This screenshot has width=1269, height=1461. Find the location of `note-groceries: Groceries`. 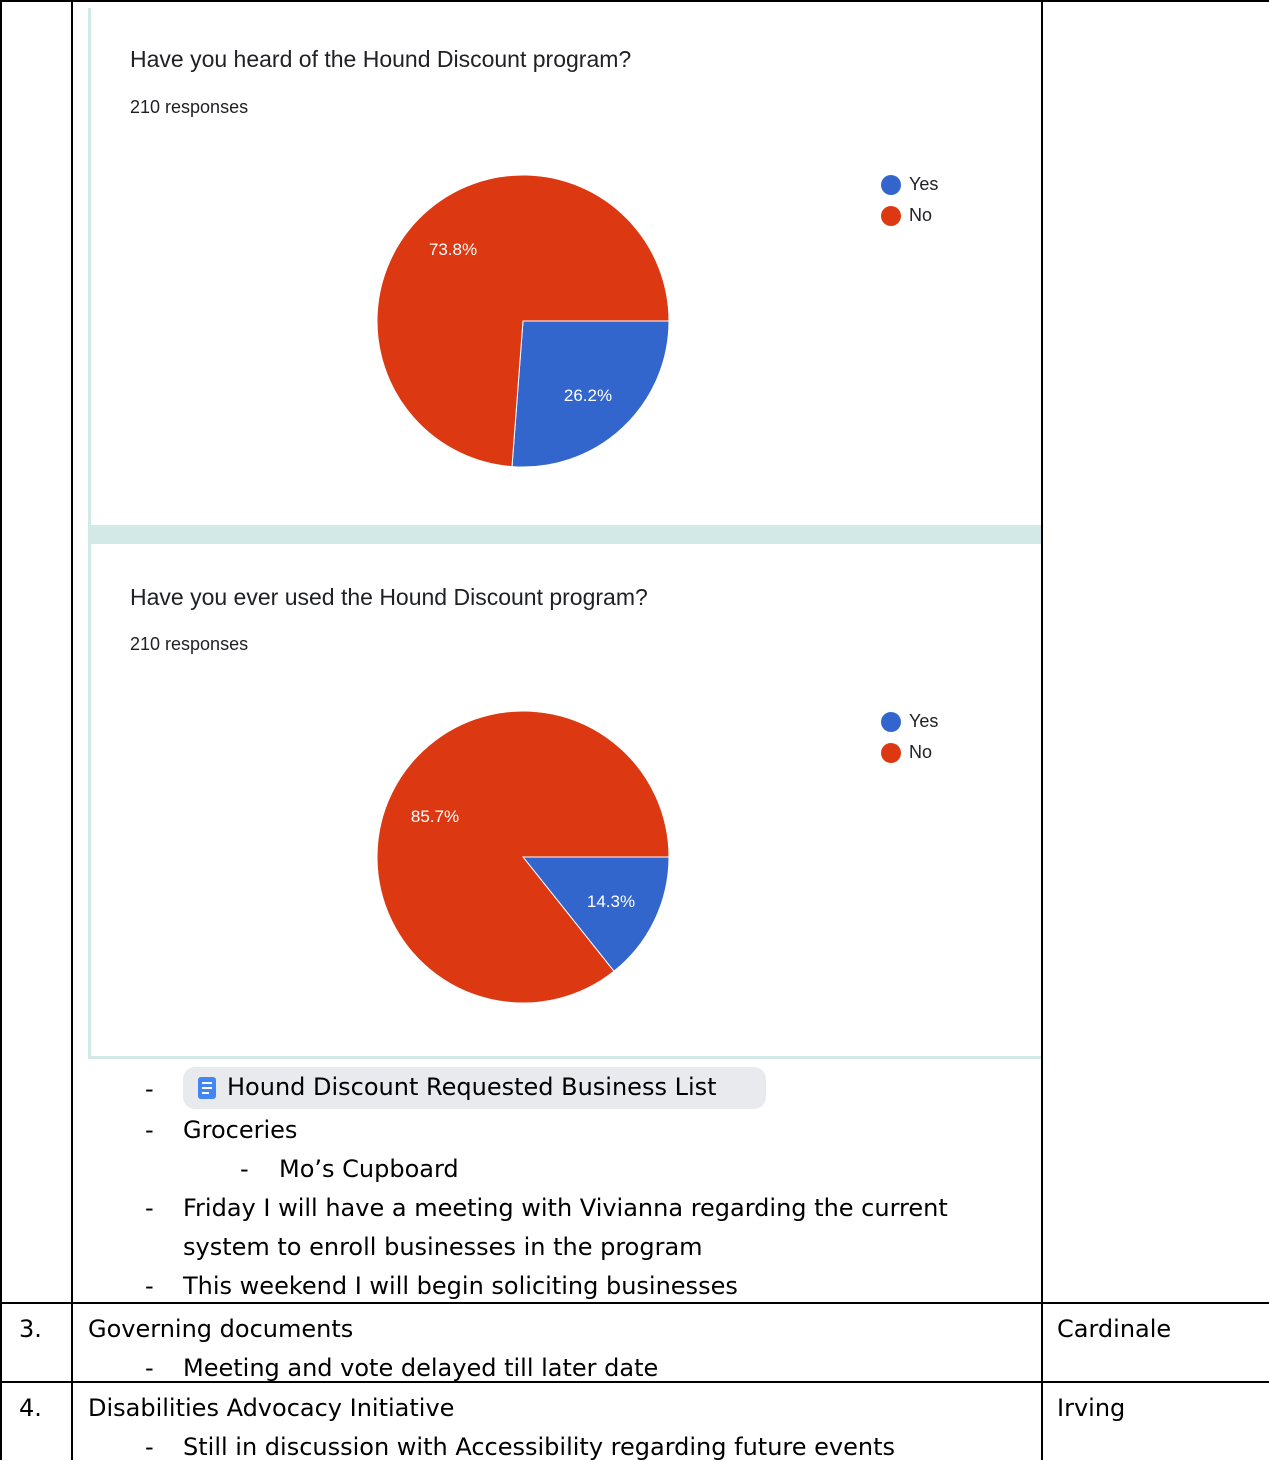

note-groceries: Groceries is located at coordinates (240, 1130).